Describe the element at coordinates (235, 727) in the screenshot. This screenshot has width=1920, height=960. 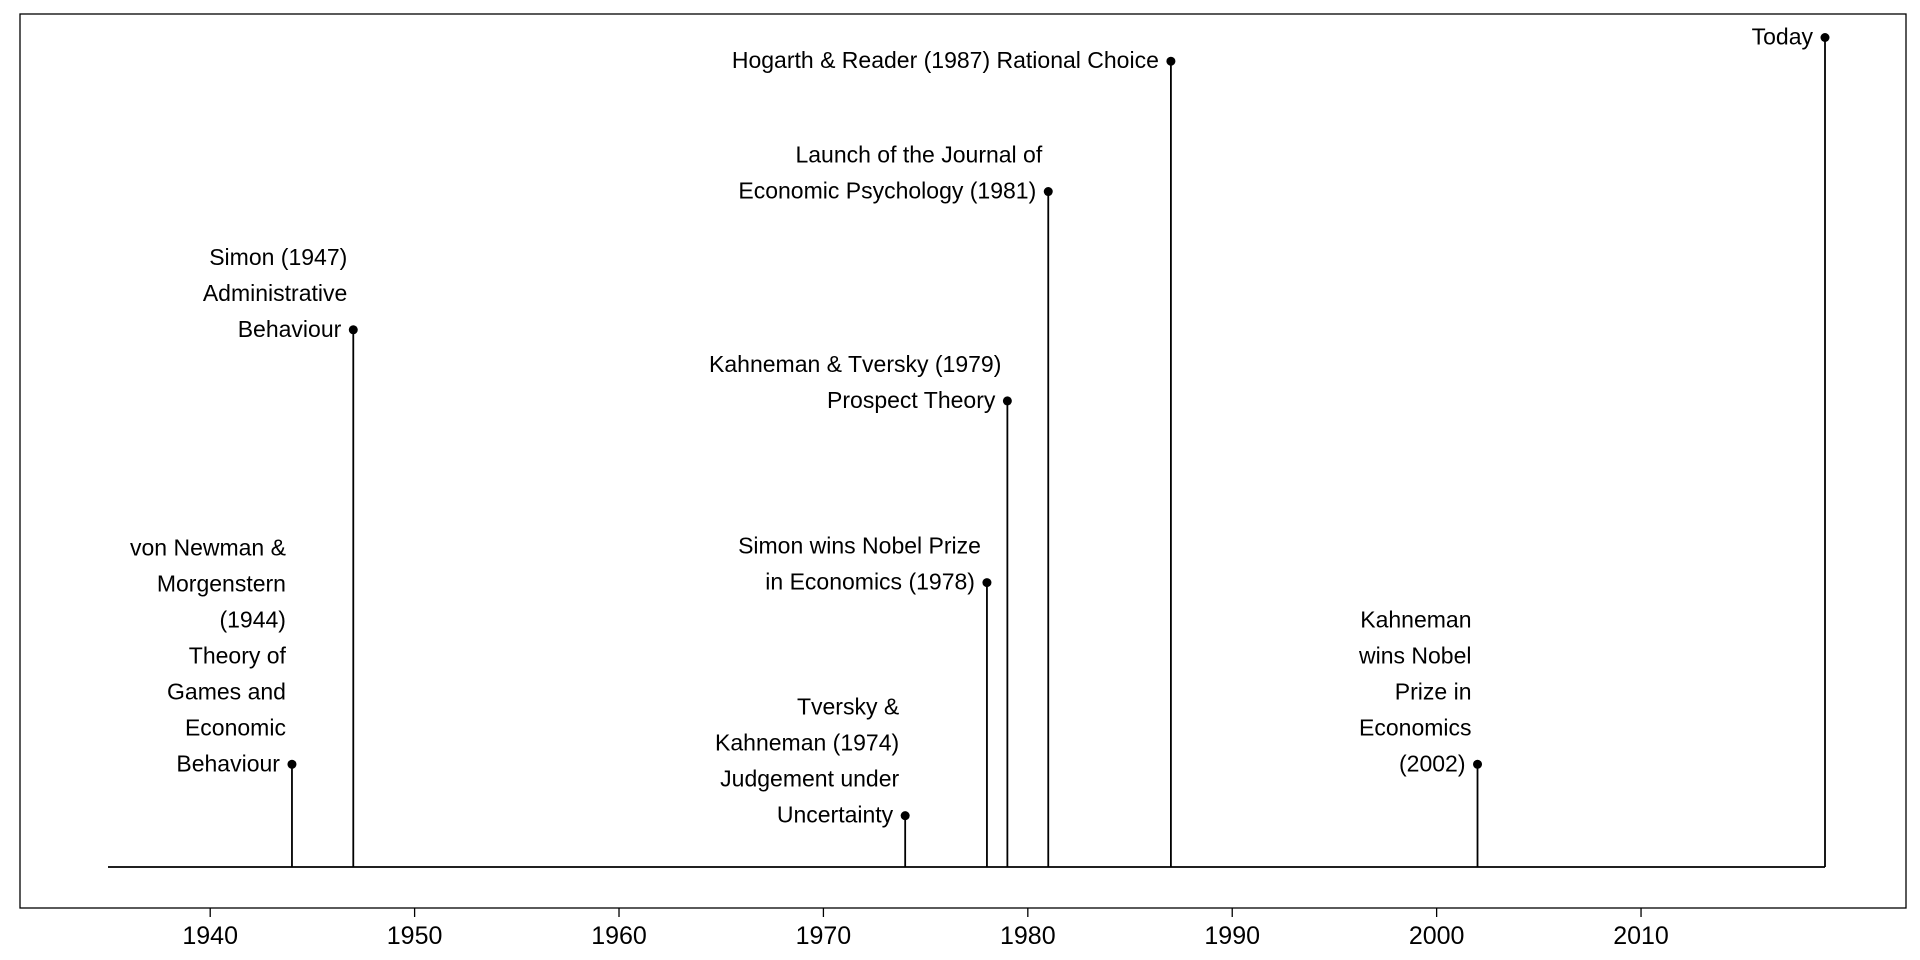
I see `event-label: Economic` at that location.